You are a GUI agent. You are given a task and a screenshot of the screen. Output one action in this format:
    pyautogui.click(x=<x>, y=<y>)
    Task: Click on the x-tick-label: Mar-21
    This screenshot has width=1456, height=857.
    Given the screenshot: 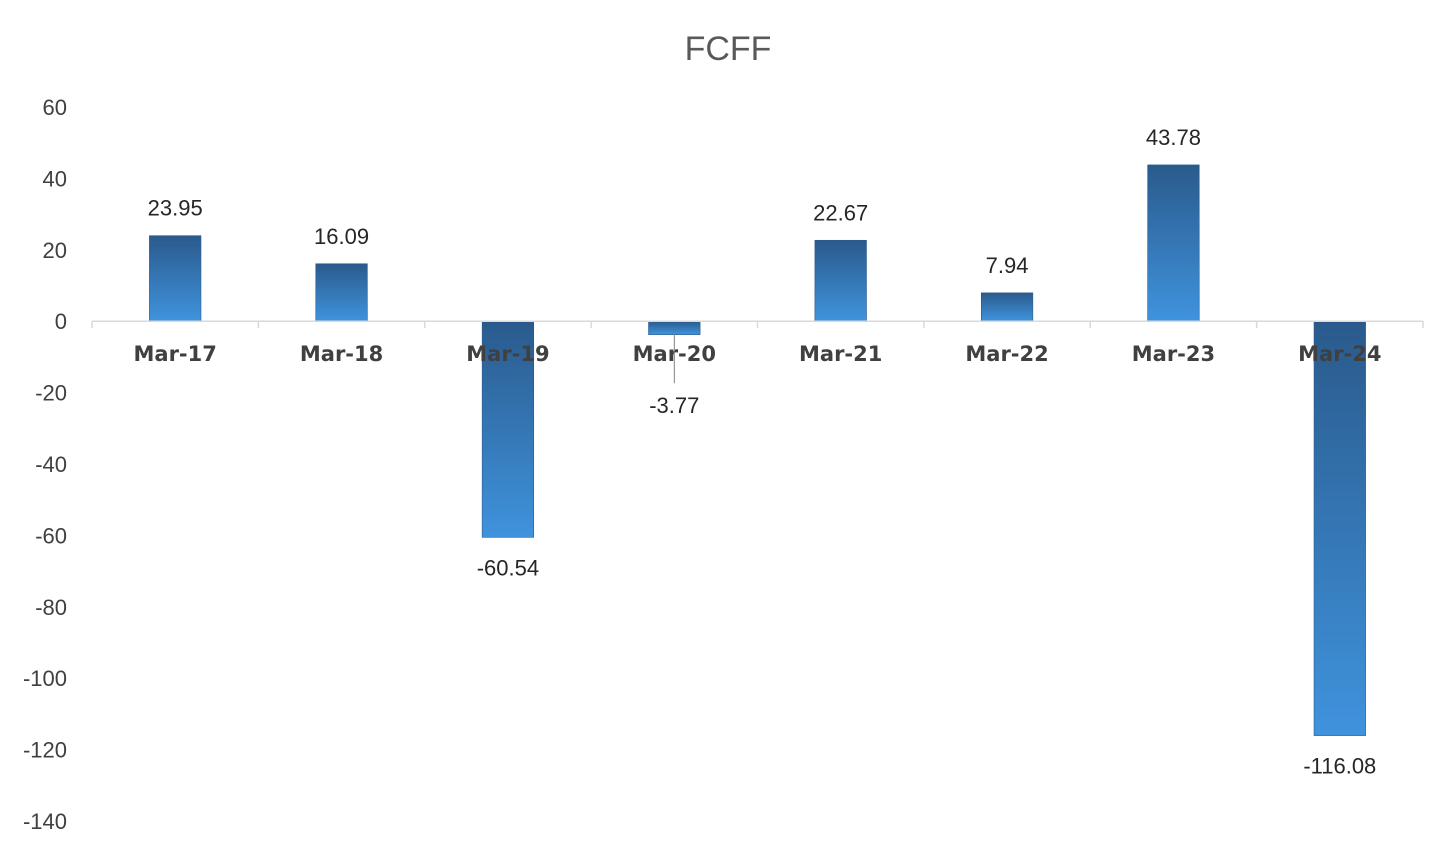 What is the action you would take?
    pyautogui.click(x=840, y=354)
    